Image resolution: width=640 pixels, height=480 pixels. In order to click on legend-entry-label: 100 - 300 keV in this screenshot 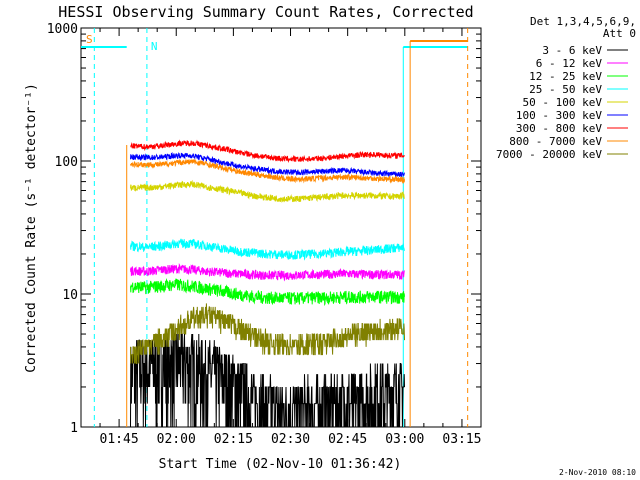, I will do `click(559, 115)`.